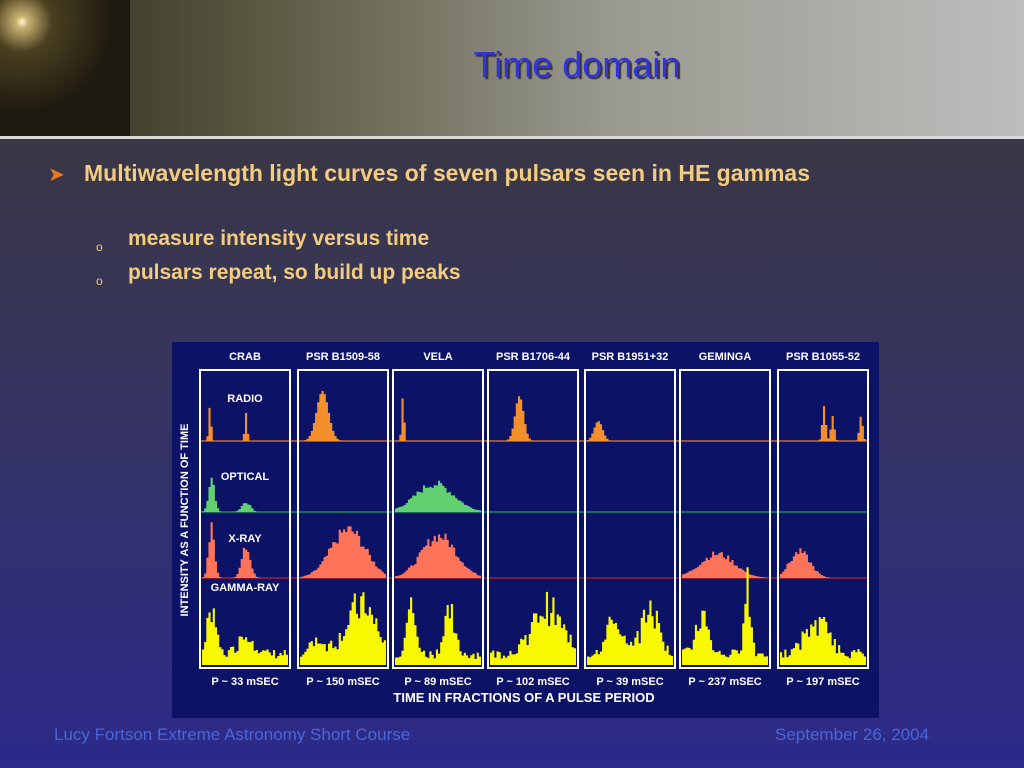  What do you see at coordinates (725, 357) in the screenshot?
I see `pulsar-name: GEMINGA` at bounding box center [725, 357].